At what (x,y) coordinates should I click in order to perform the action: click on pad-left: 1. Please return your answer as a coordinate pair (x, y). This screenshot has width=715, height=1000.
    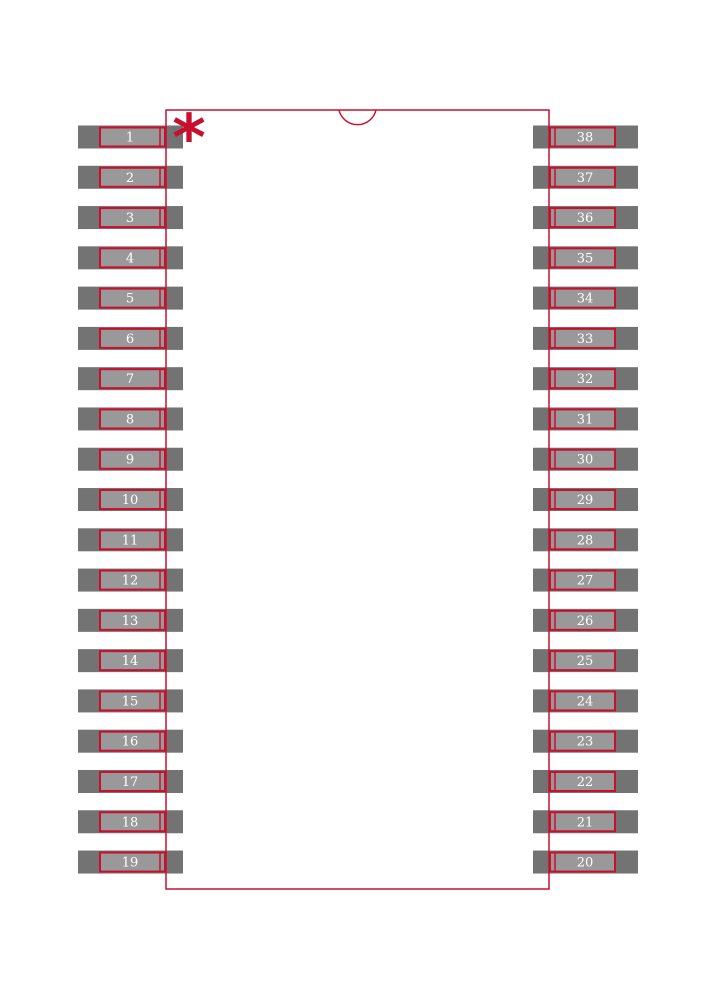
    Looking at the image, I should click on (130, 137).